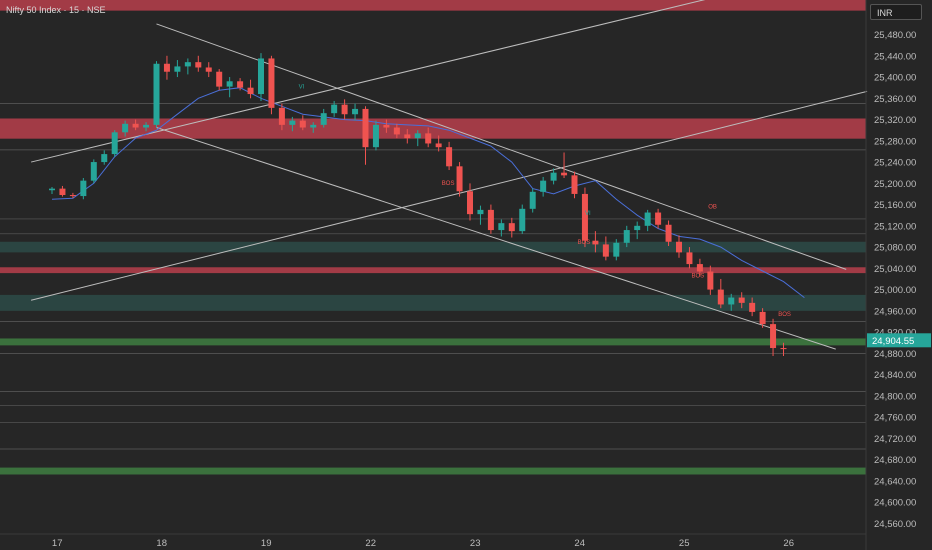  What do you see at coordinates (895, 78) in the screenshot?
I see `price-tick-label: 25,400.00` at bounding box center [895, 78].